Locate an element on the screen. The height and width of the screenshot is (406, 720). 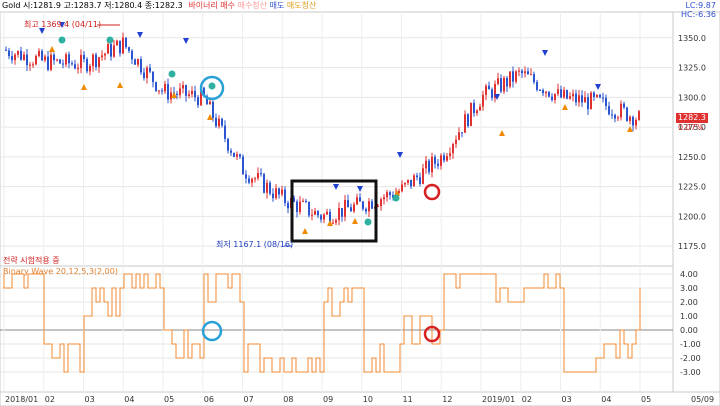
osc-tick-label: 0.00 is located at coordinates (689, 330).